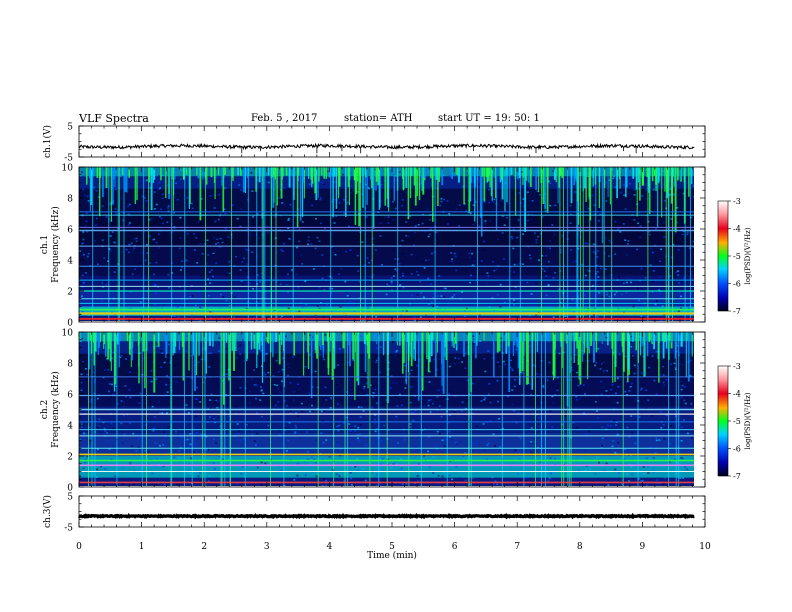  Describe the element at coordinates (68, 159) in the screenshot. I see `y-tick-label: -5` at that location.